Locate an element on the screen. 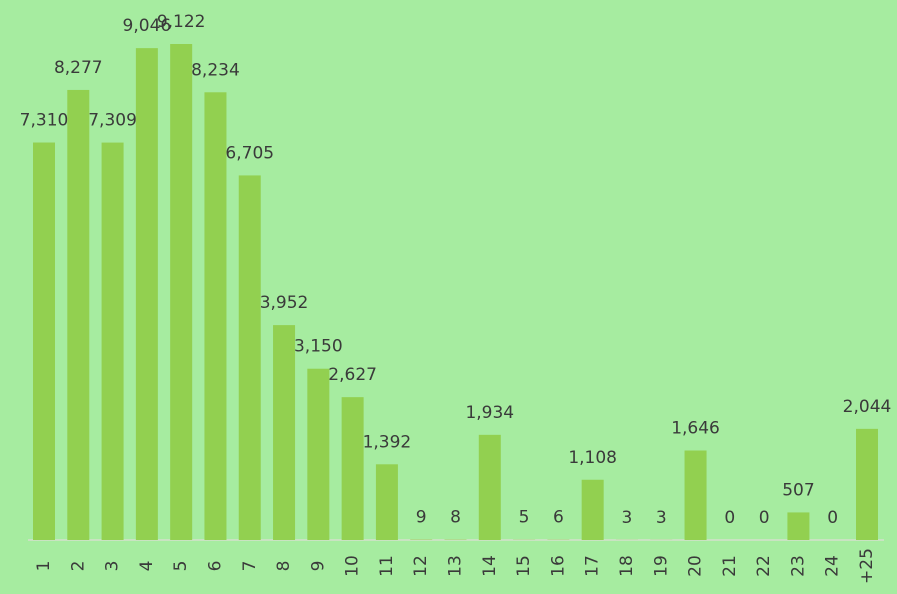 The height and width of the screenshot is (594, 897). x-tick-label: +25 is located at coordinates (867, 566).